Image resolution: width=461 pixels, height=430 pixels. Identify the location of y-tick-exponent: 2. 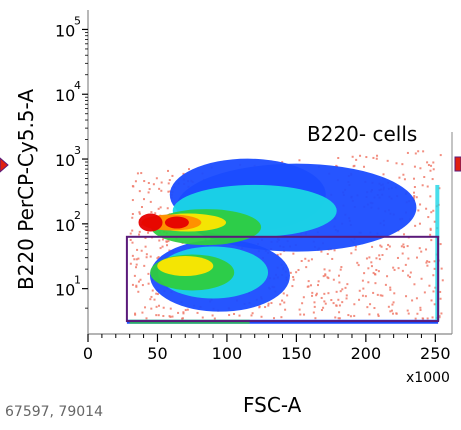
(77, 215).